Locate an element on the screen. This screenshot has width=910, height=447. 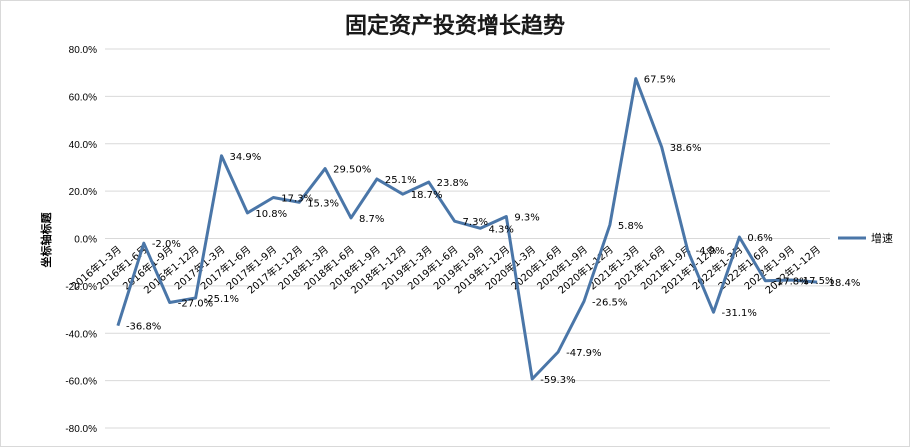
y-tick-label: -40.0% is located at coordinates (81, 334).